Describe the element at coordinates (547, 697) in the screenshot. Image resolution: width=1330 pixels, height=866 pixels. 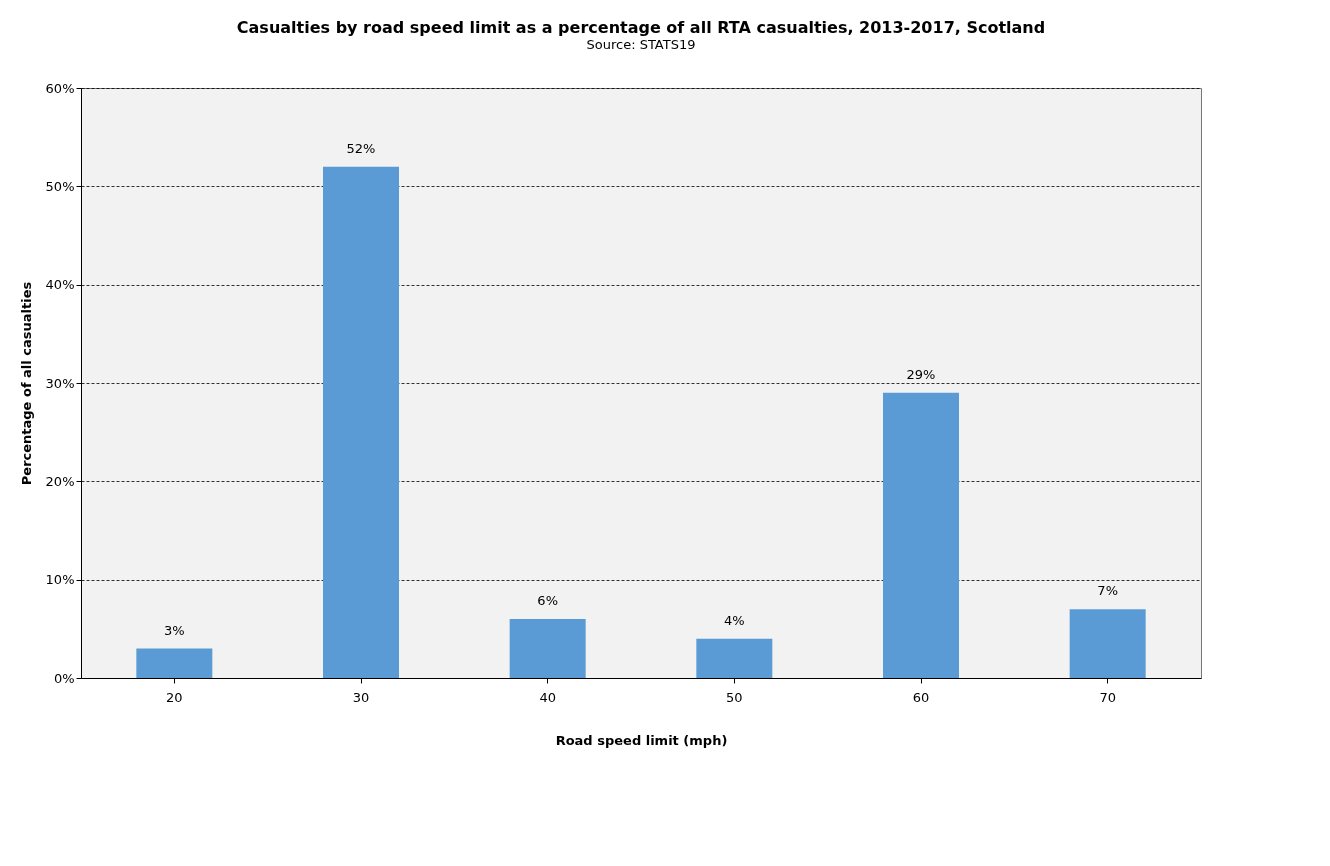
I see `x-tick-label: 40` at that location.